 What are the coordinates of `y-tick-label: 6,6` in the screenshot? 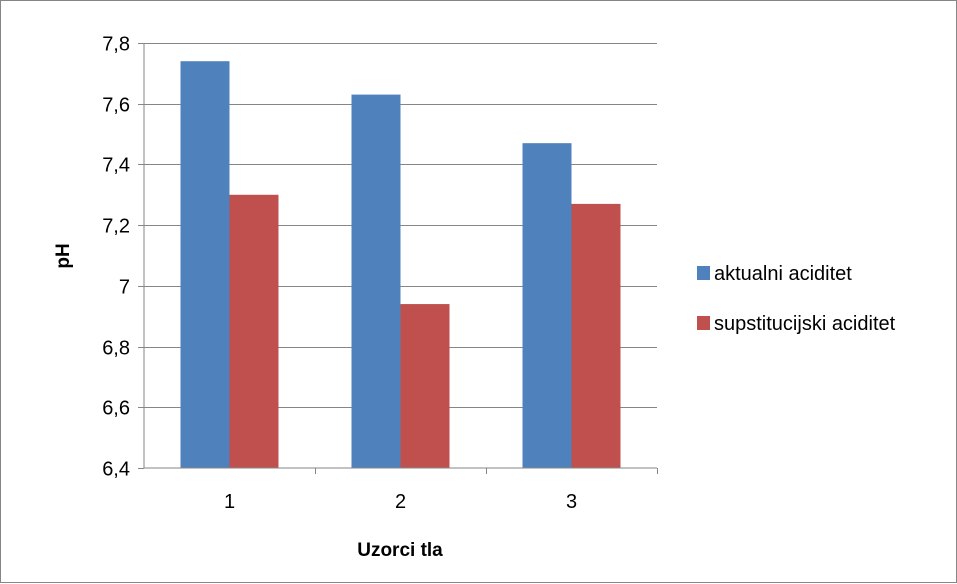 It's located at (116, 409).